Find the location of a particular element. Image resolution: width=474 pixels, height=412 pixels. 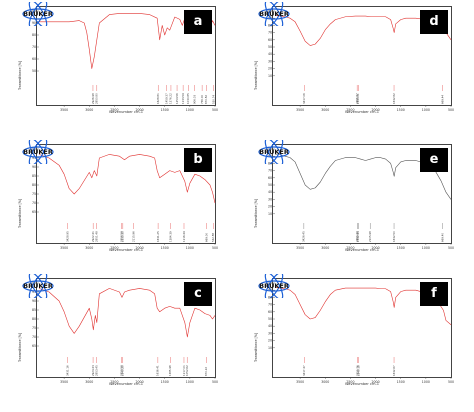

peak-label: 1459.37 is located at coordinates (167, 98).